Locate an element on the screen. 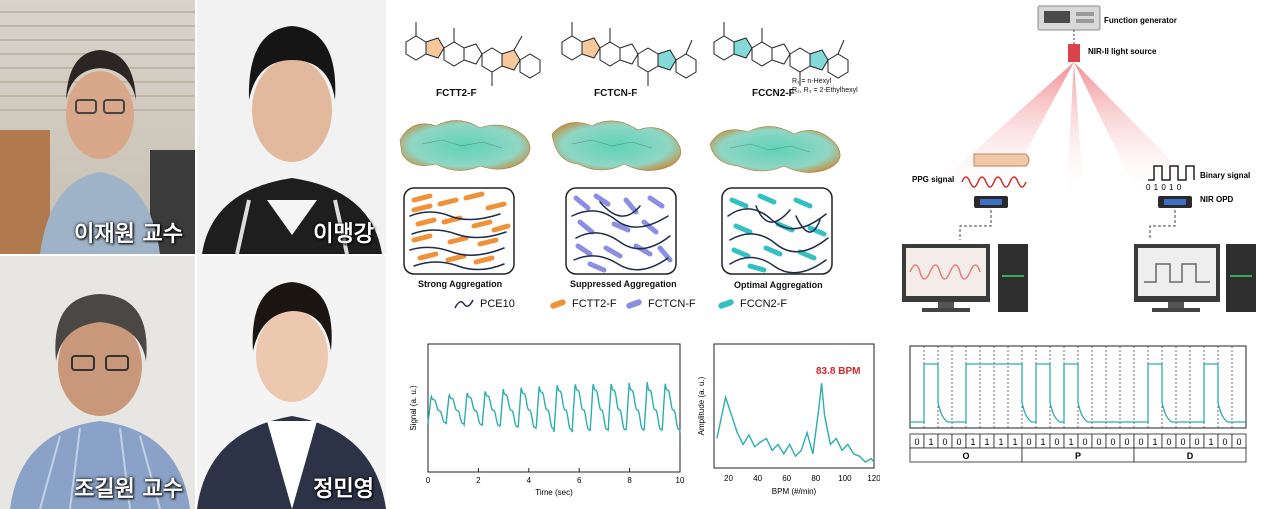 This screenshot has width=1280, height=509. letter-value: P is located at coordinates (1078, 456).